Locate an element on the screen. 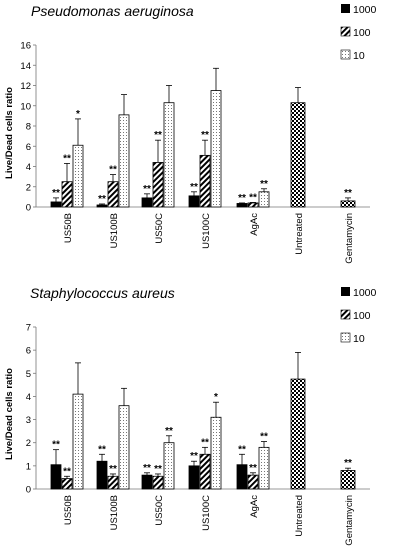 This screenshot has height=555, width=403. y-tick-label: 16 is located at coordinates (25, 46).